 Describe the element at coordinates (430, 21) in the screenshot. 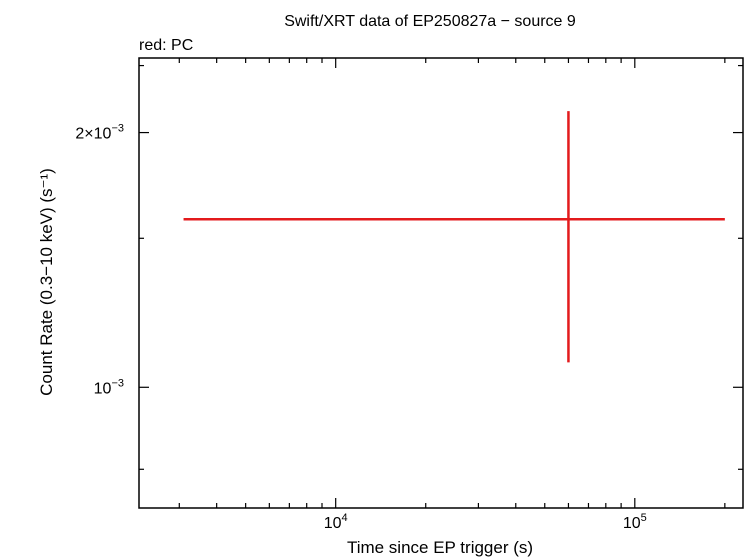

I see `chart-title: Swift/XRT data of EP250827a − source 9` at that location.